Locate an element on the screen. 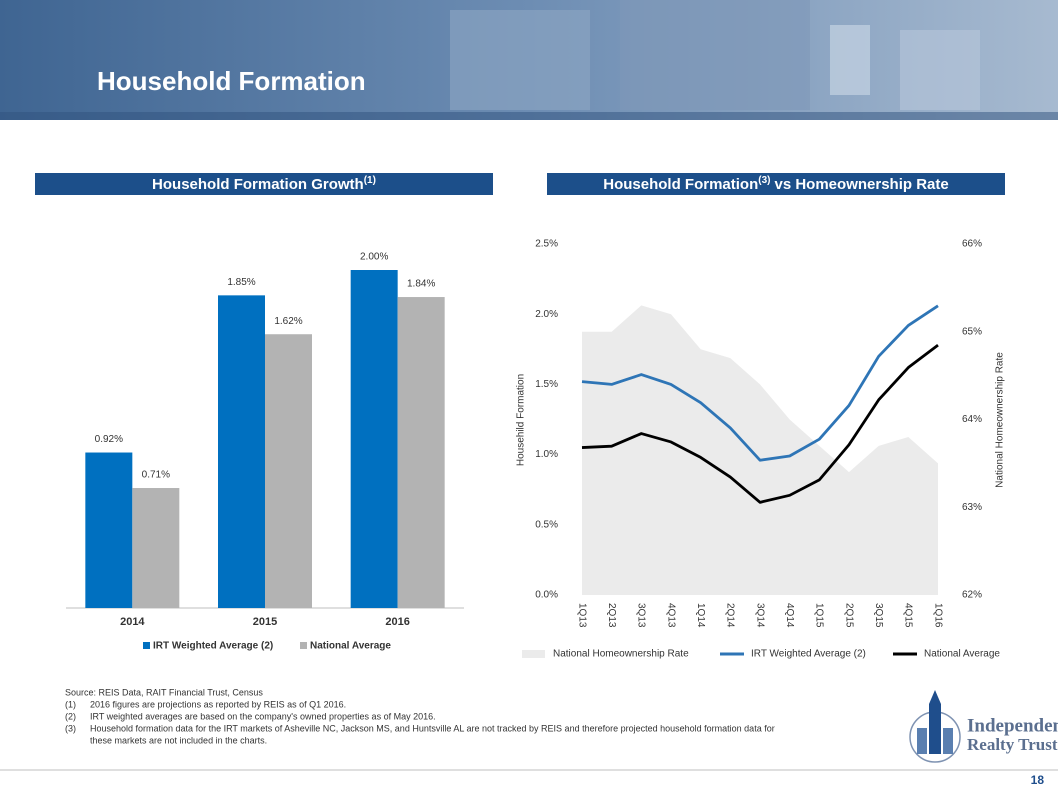 Image resolution: width=1058 pixels, height=796 pixels. y-tick-label: 1.0% is located at coordinates (546, 454).